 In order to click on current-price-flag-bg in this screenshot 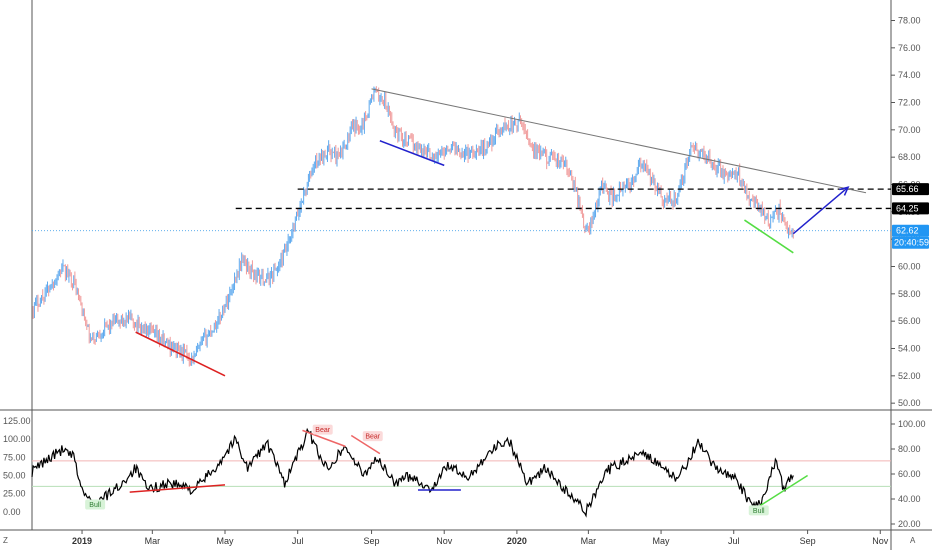, I will do `click(910, 230)`.